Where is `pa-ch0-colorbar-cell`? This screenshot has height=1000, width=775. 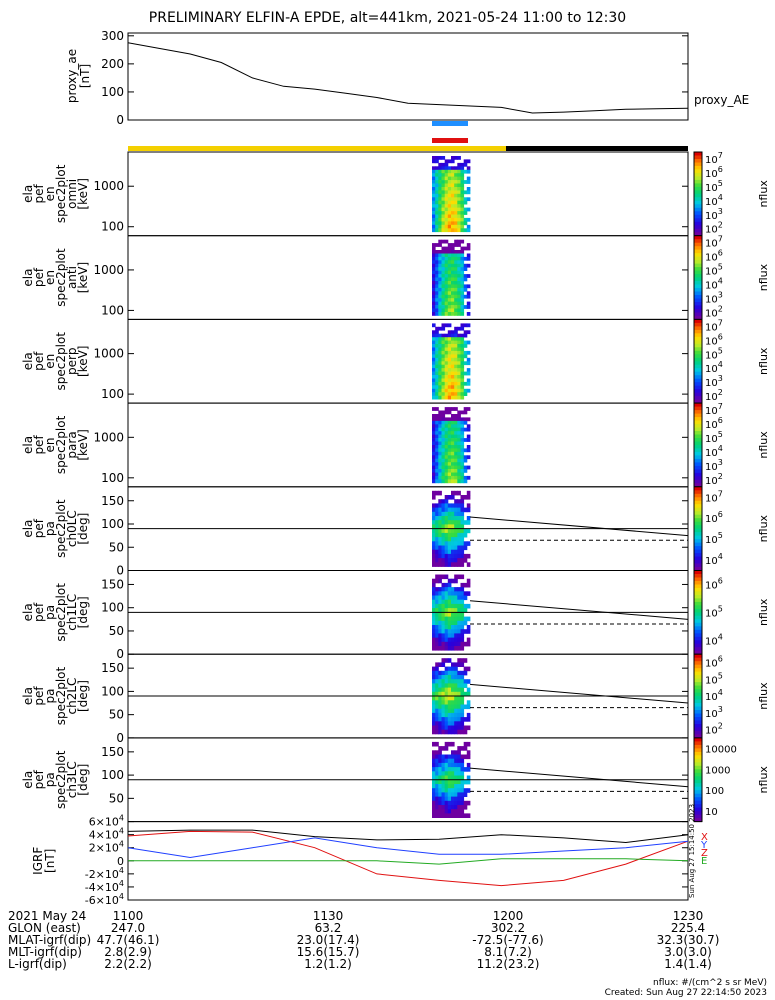
pa-ch0-colorbar-cell is located at coordinates (698, 523).